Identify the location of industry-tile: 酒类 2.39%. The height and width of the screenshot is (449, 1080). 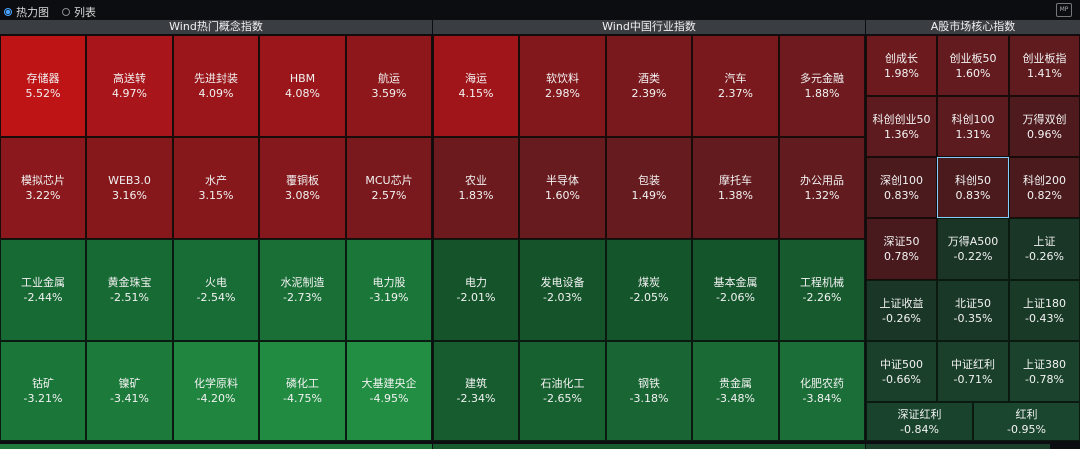
(649, 86).